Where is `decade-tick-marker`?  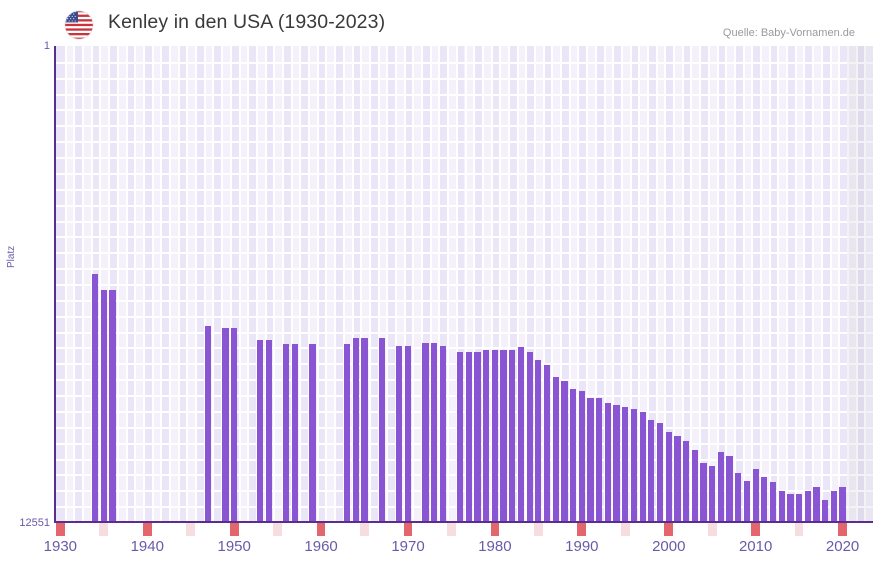 decade-tick-marker is located at coordinates (842, 529).